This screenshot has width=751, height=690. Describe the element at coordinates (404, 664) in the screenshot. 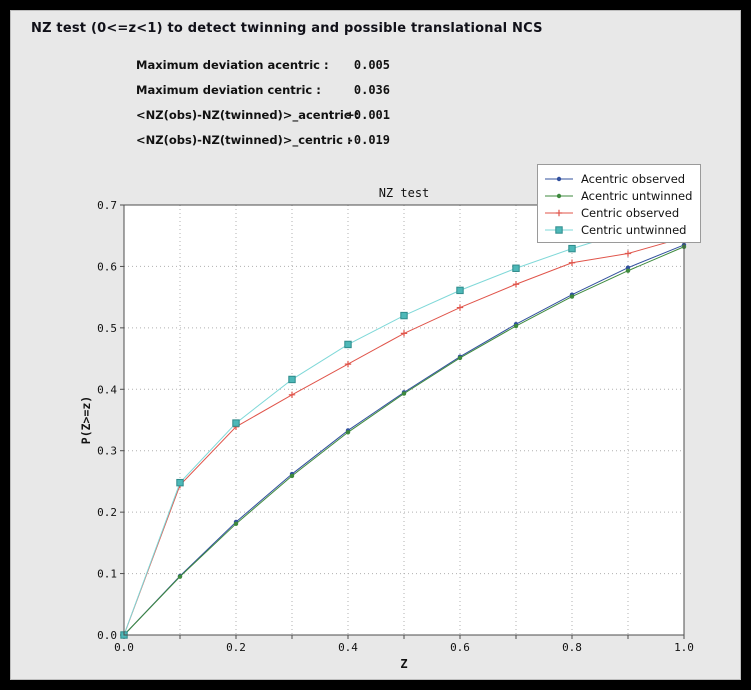

I see `x-axis-label: Z` at that location.